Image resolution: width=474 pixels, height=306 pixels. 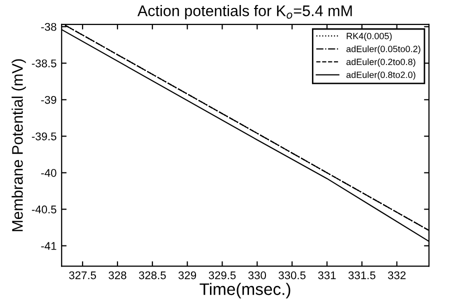 What do you see at coordinates (48, 26) in the screenshot?
I see `y-tick-label: -38` at bounding box center [48, 26].